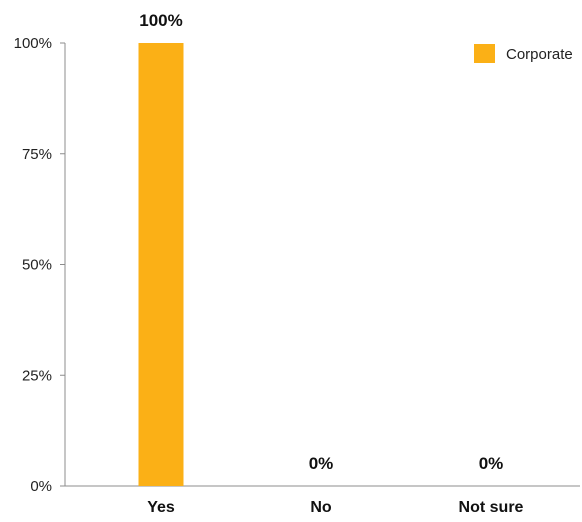 This screenshot has width=582, height=522. I want to click on bar, so click(161, 264).